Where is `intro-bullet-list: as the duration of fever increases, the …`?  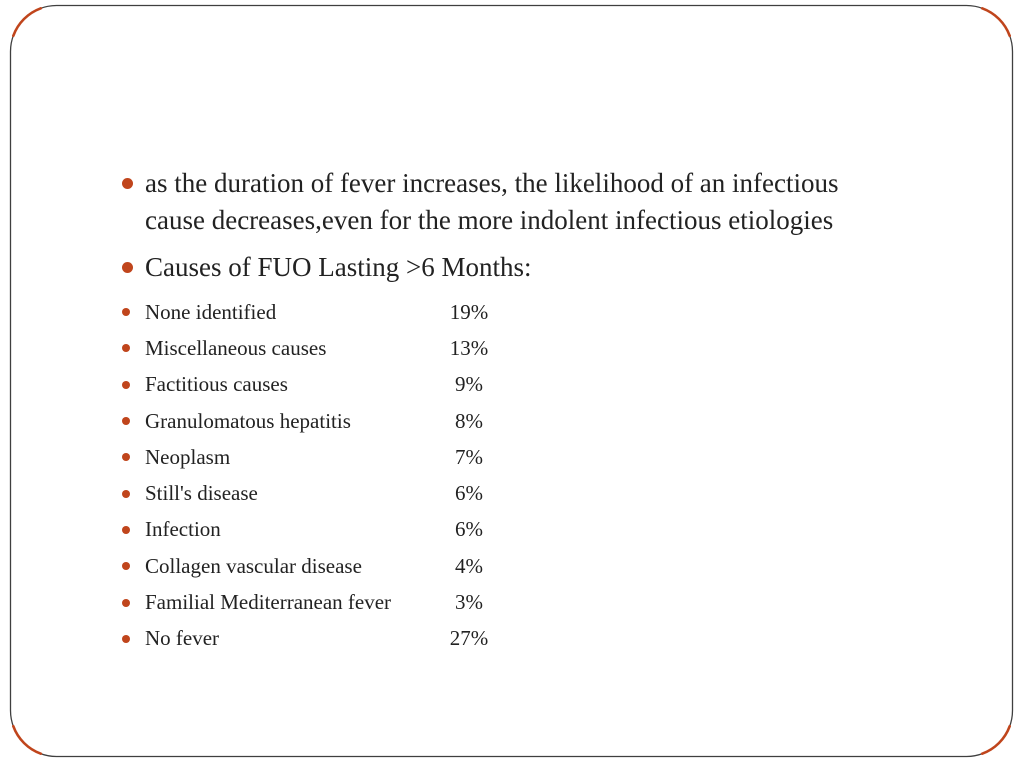 intro-bullet-list: as the duration of fever increases, the … is located at coordinates (558, 225).